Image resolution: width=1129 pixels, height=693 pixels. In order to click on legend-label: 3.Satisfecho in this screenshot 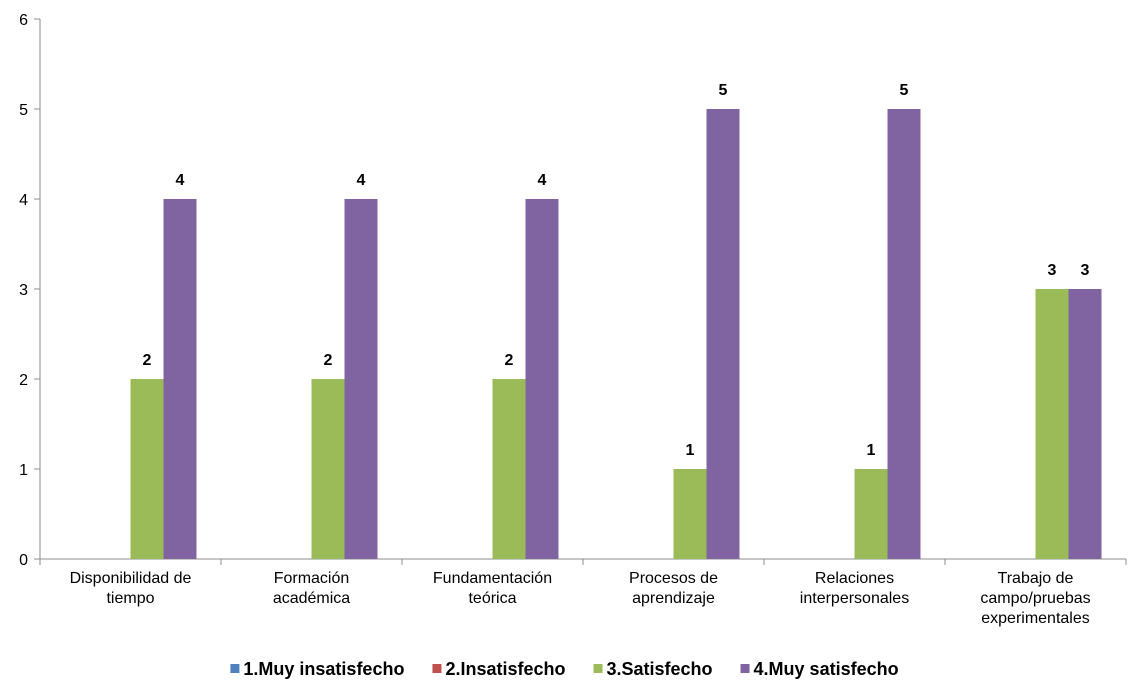, I will do `click(660, 669)`.